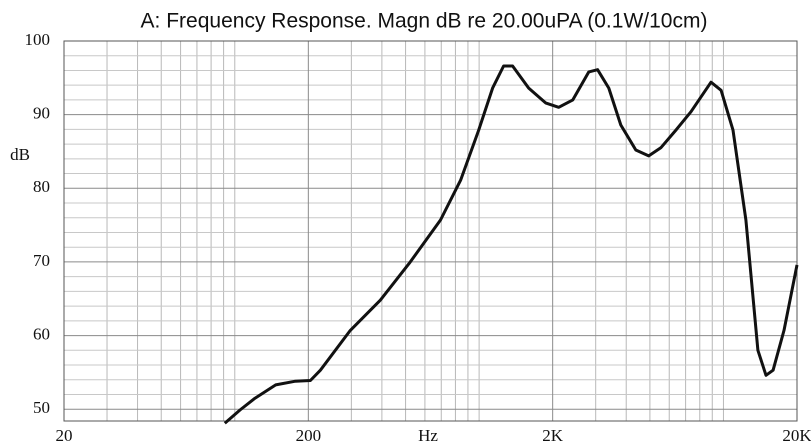  What do you see at coordinates (41, 260) in the screenshot?
I see `y-tick-label: 70` at bounding box center [41, 260].